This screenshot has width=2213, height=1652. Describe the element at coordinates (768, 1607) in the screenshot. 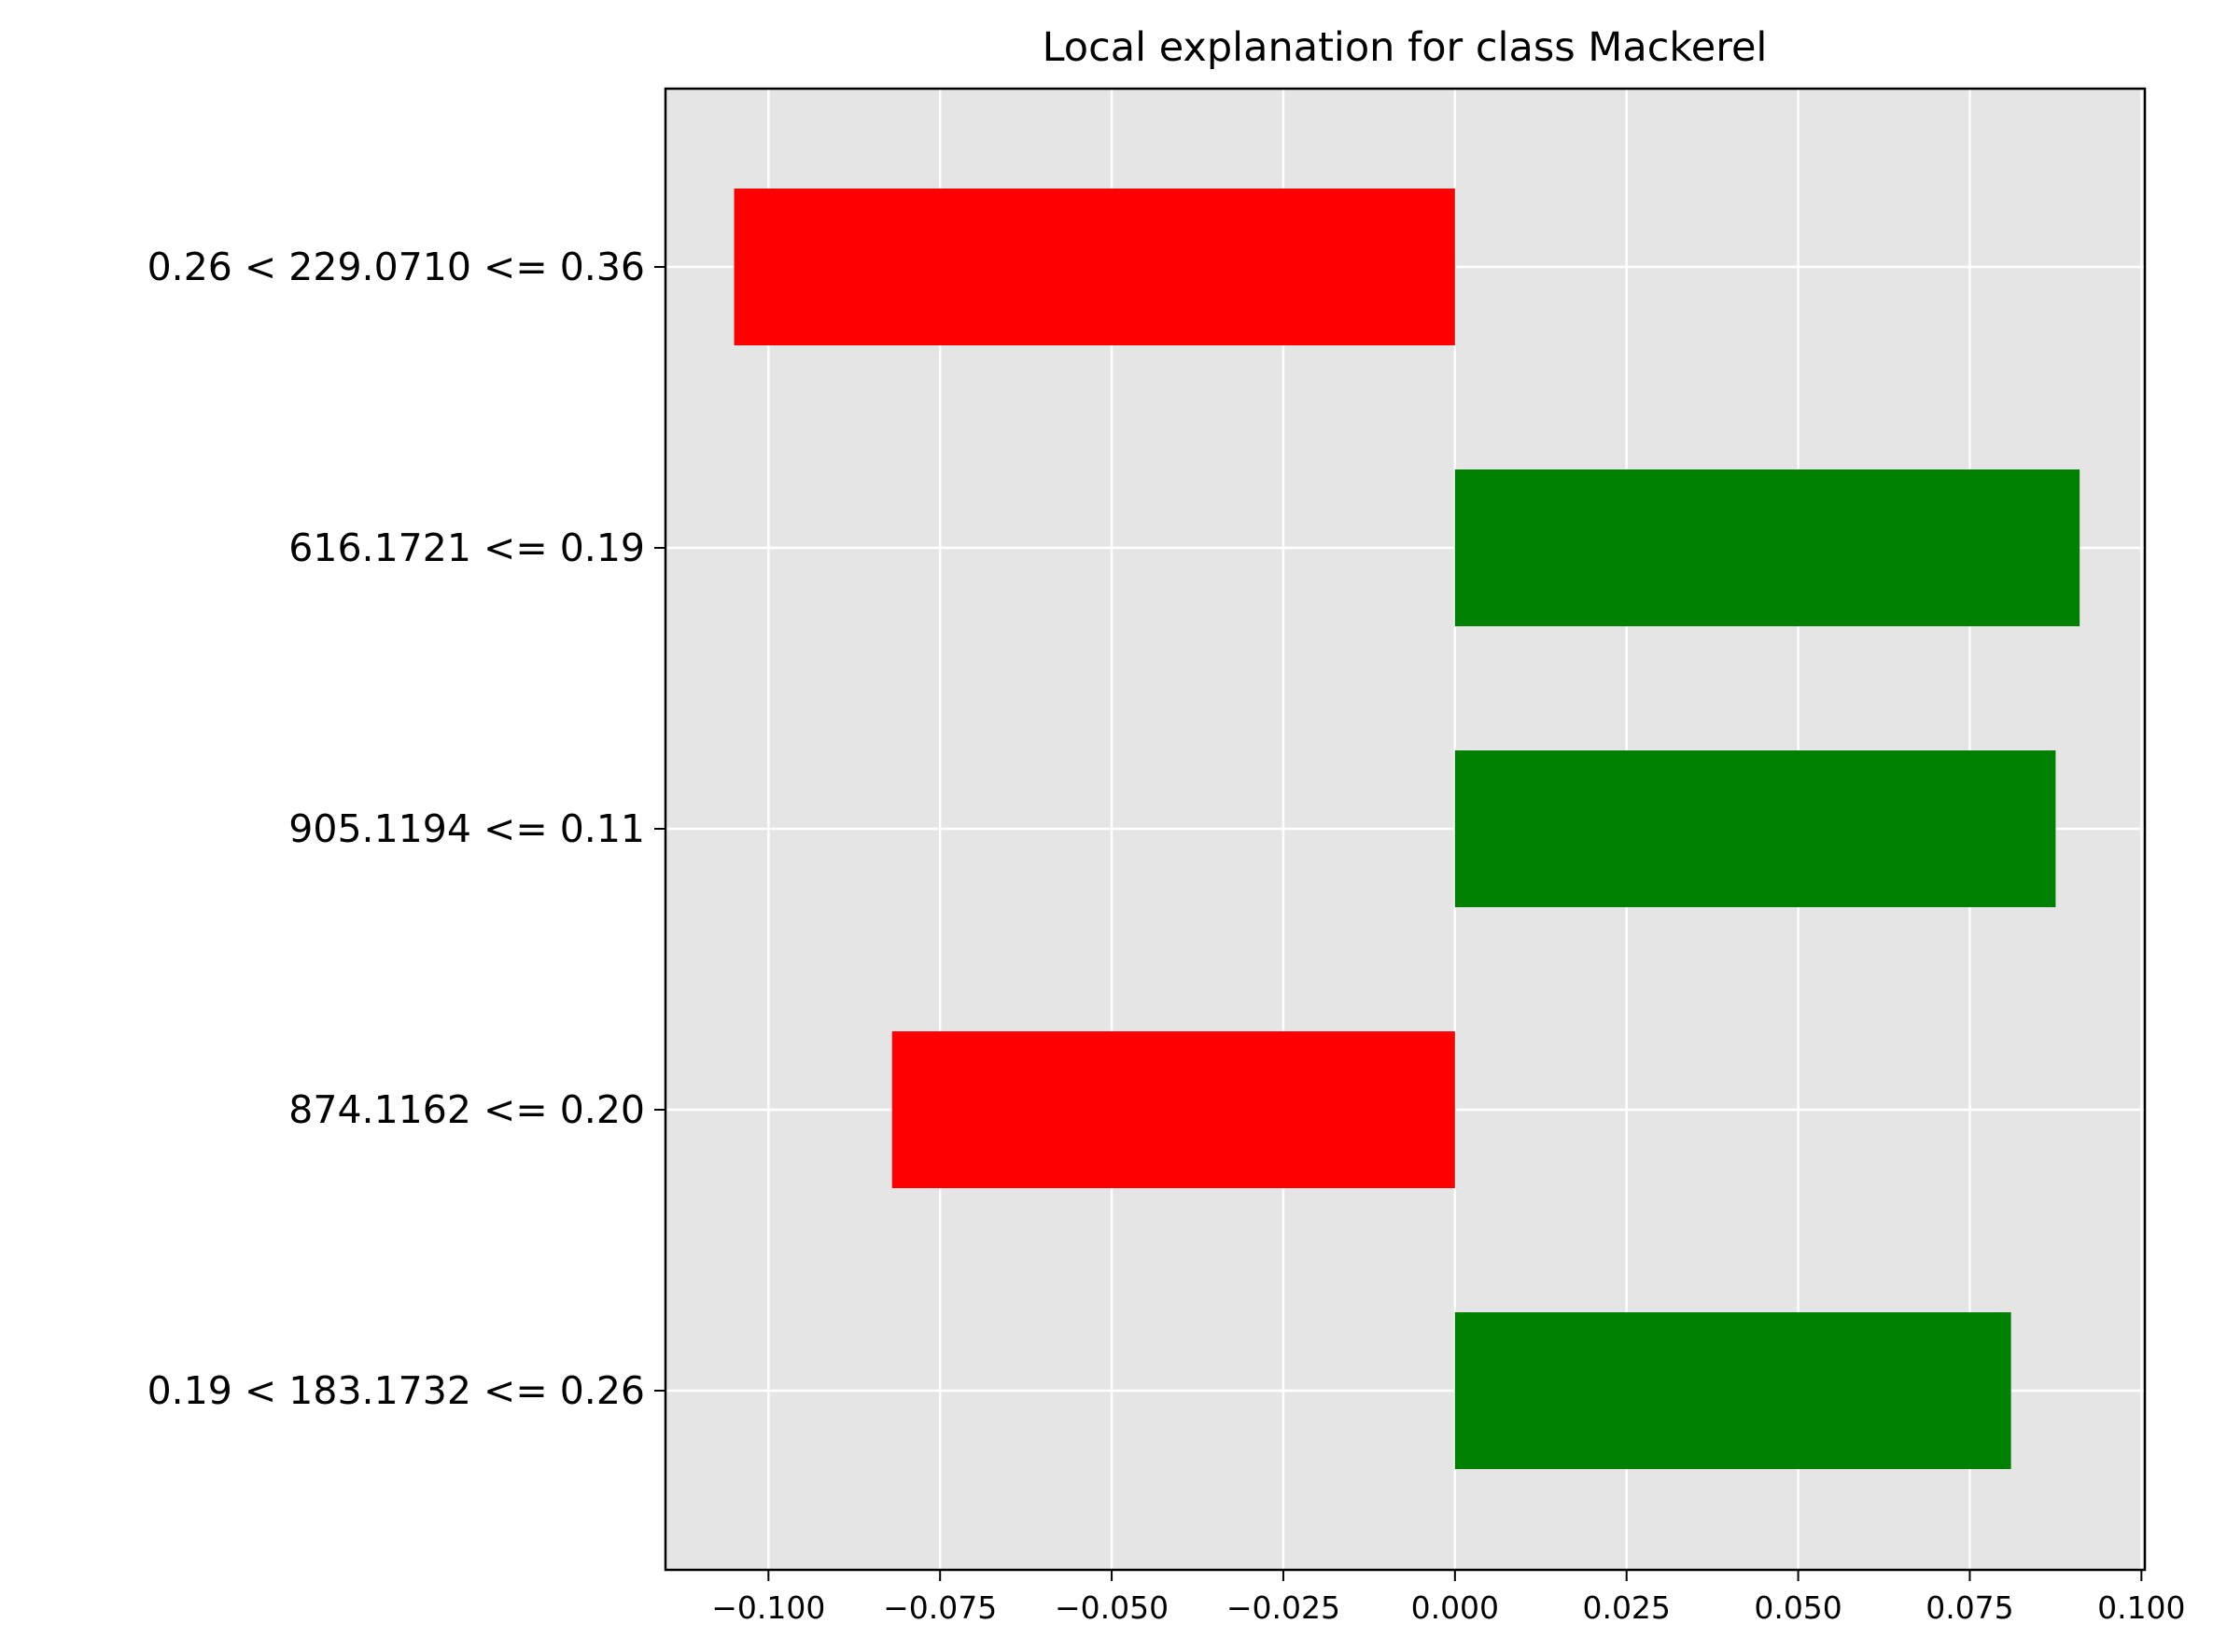

I see `x-tick-label: −0.100` at that location.